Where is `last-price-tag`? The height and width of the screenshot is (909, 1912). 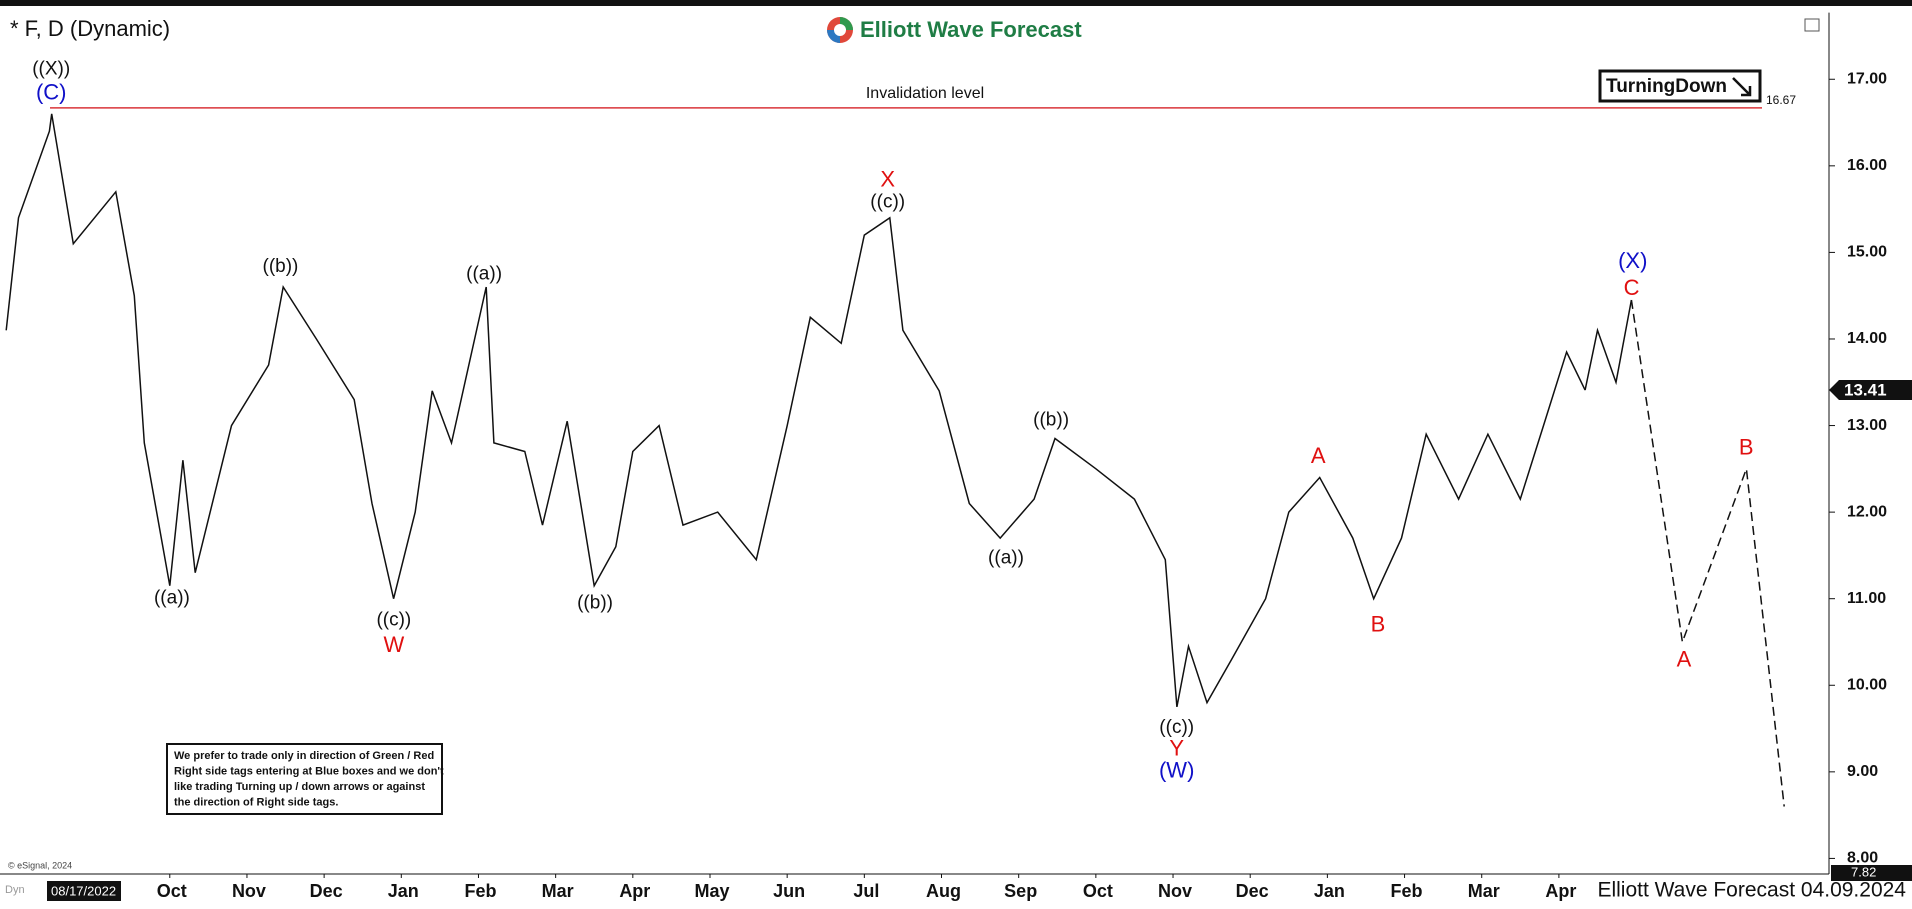
last-price-tag is located at coordinates (1870, 390).